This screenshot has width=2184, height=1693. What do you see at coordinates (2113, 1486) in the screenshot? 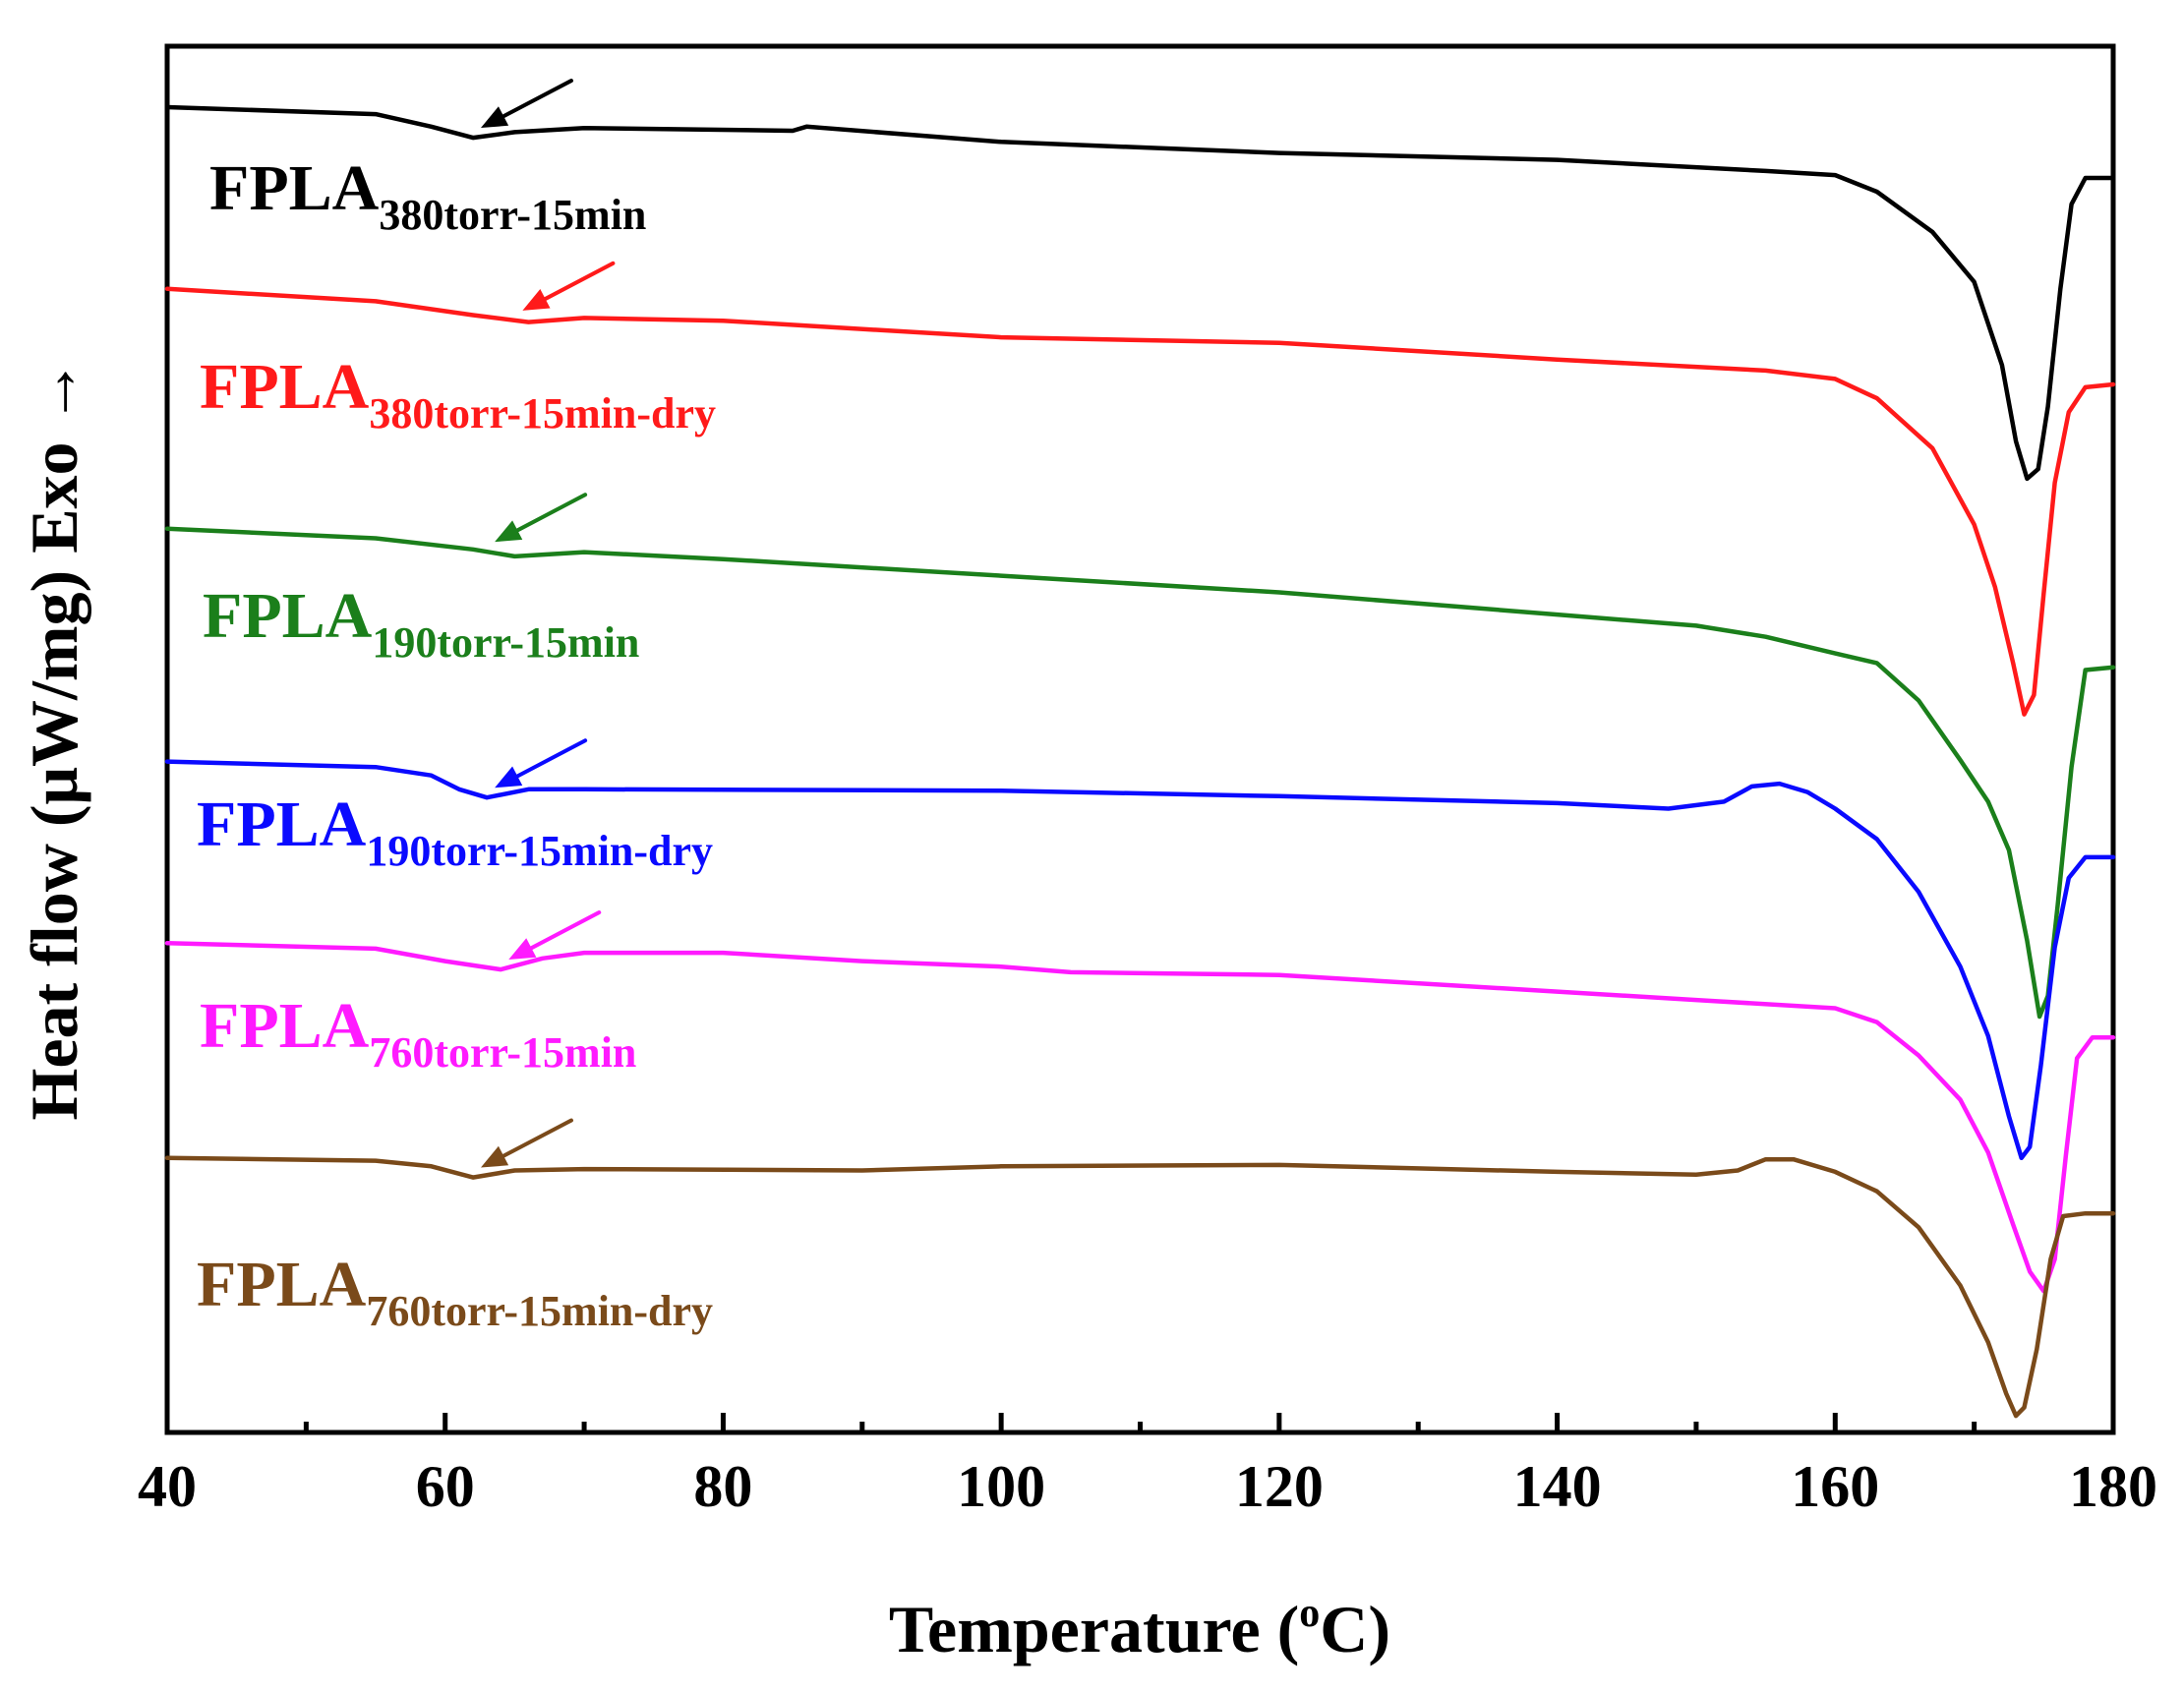
I see `x-tick-label-180: 180` at bounding box center [2113, 1486].